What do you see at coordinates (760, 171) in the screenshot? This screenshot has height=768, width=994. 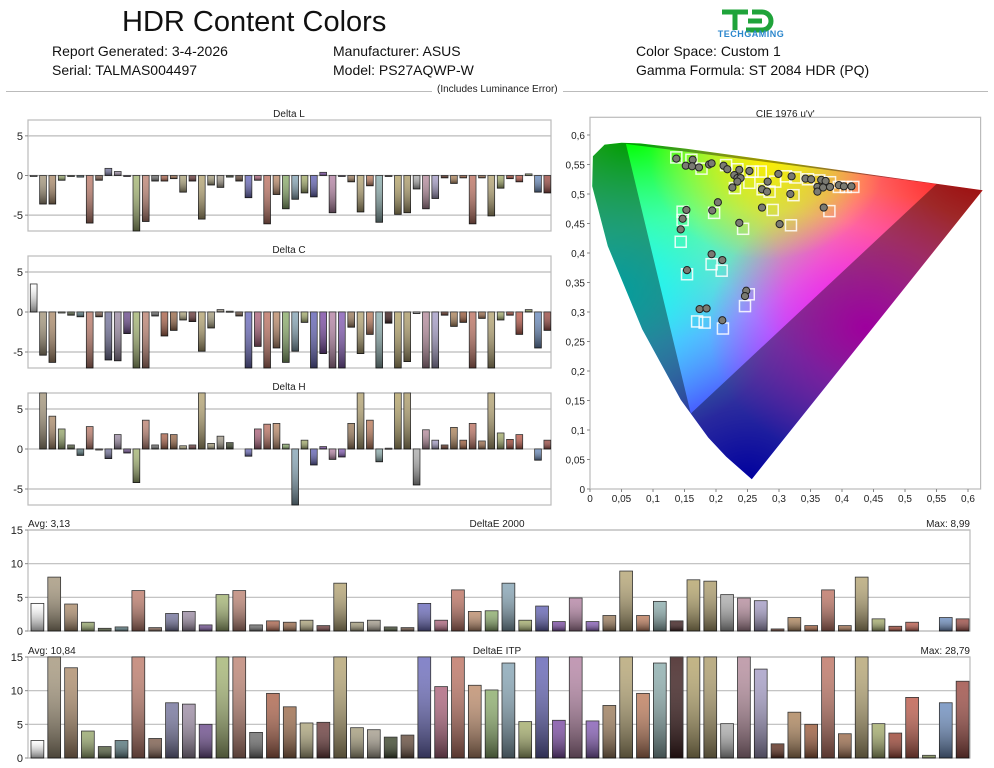 I see `target-square` at bounding box center [760, 171].